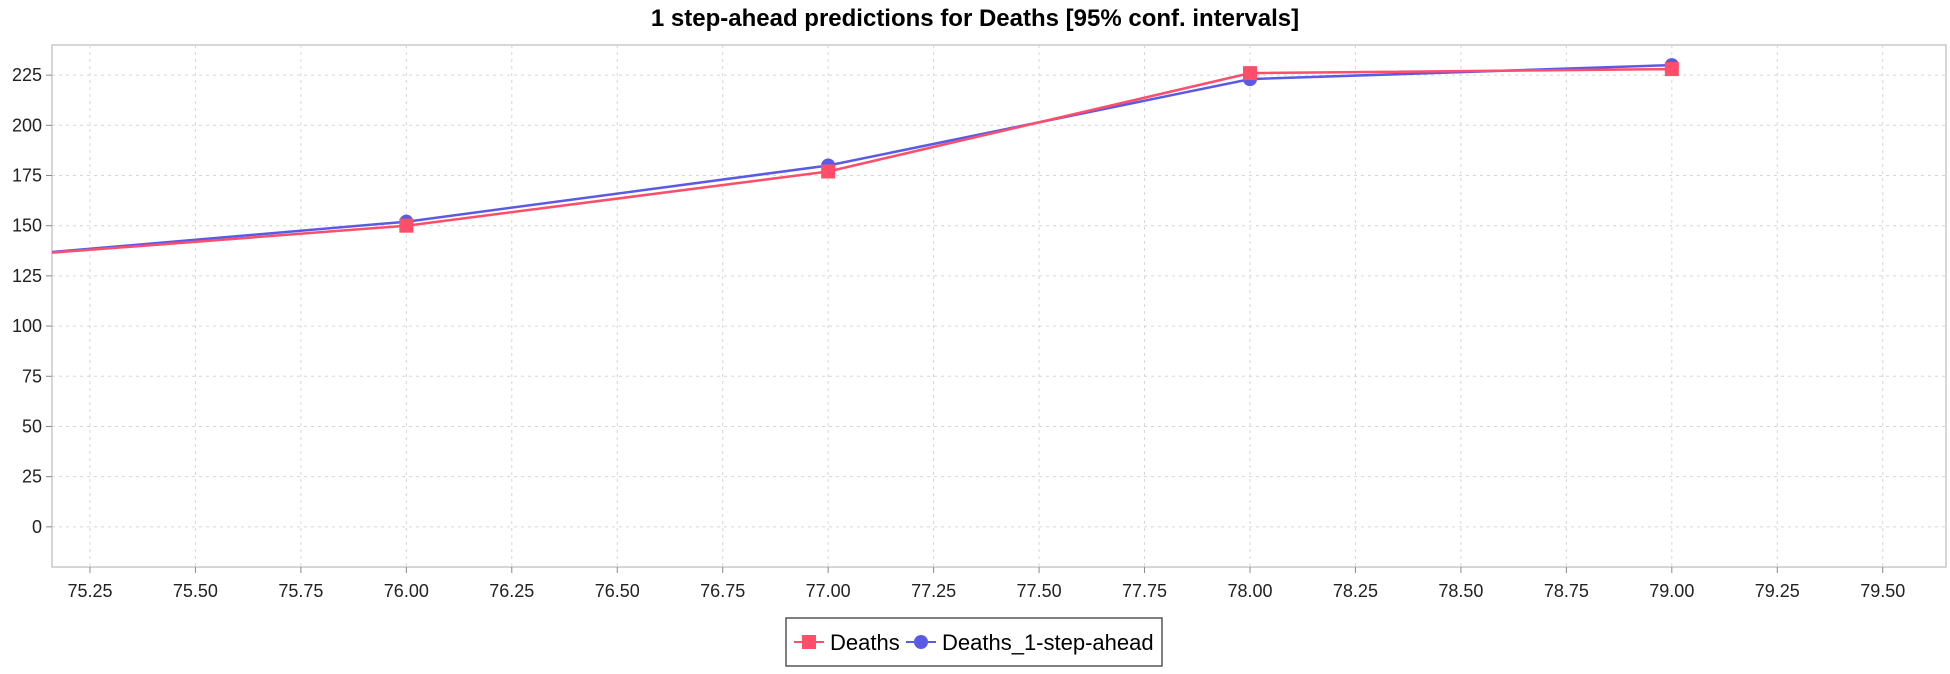  I want to click on y-tick-label: 75, so click(32, 376).